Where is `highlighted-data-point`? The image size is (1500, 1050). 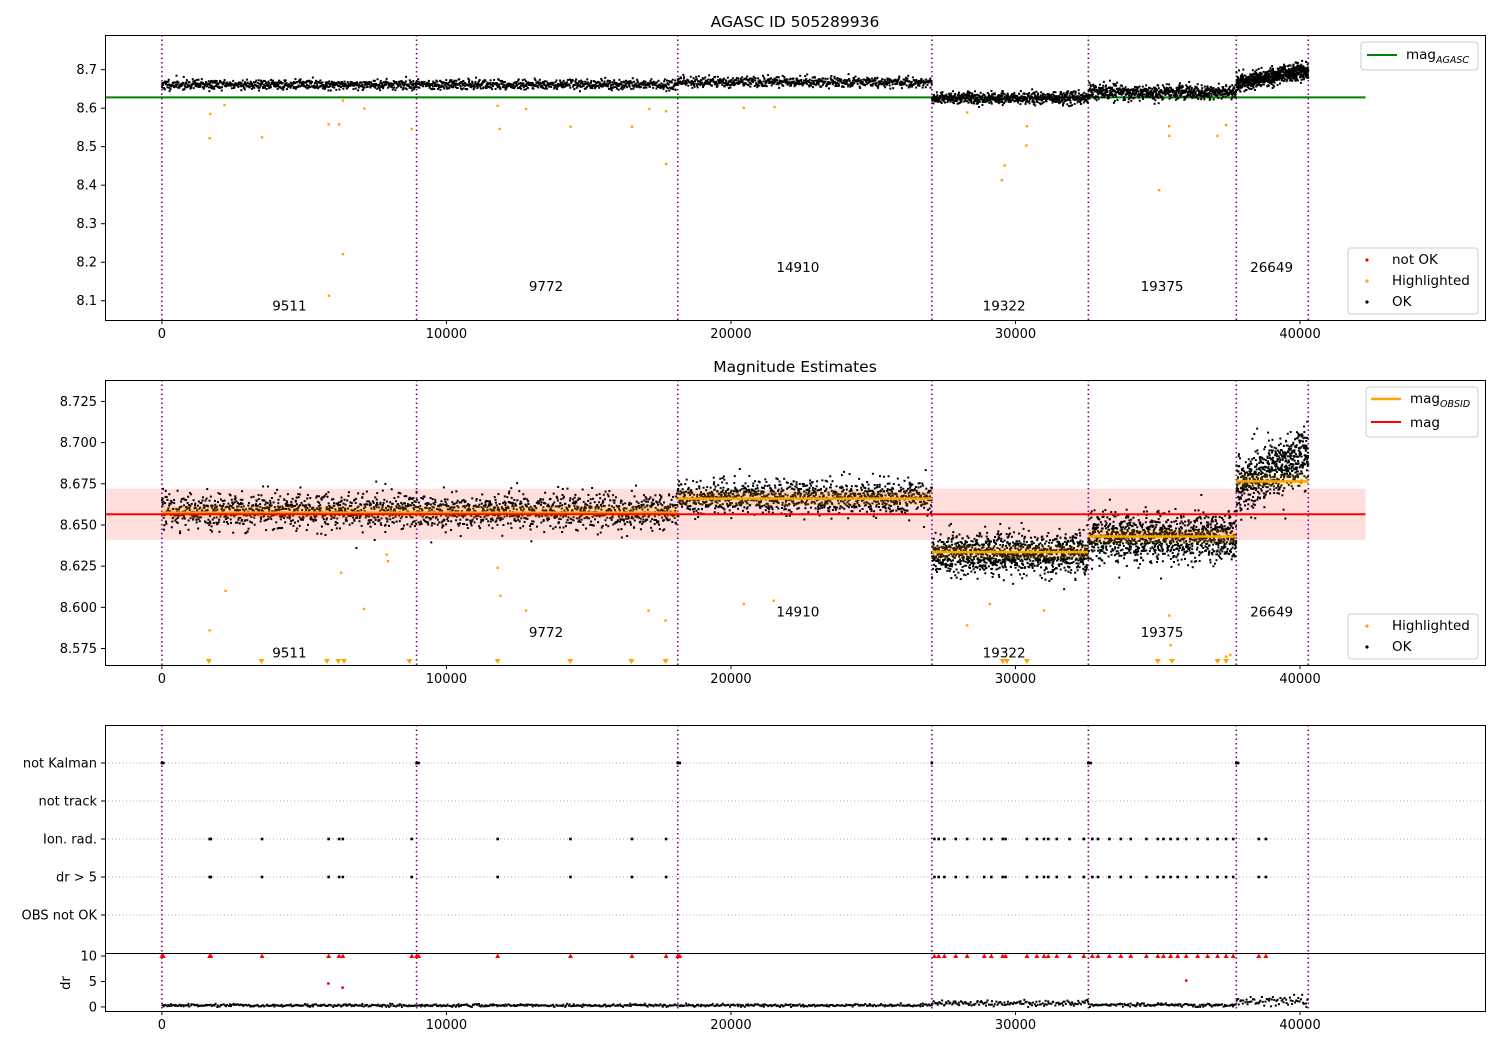
highlighted-data-point is located at coordinates (743, 107).